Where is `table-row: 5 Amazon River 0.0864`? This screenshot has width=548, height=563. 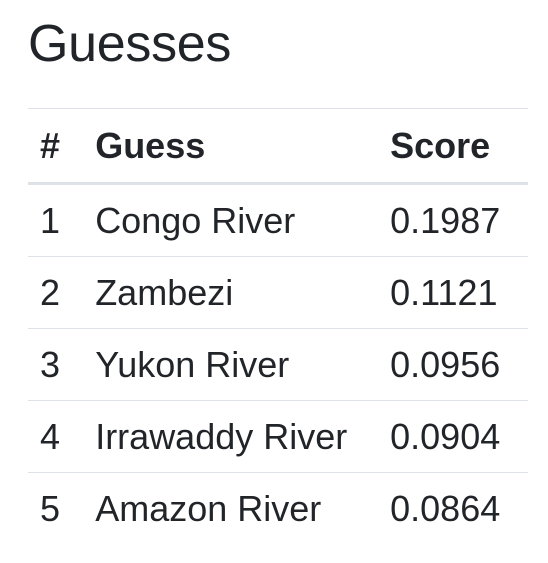
table-row: 5 Amazon River 0.0864 is located at coordinates (278, 508).